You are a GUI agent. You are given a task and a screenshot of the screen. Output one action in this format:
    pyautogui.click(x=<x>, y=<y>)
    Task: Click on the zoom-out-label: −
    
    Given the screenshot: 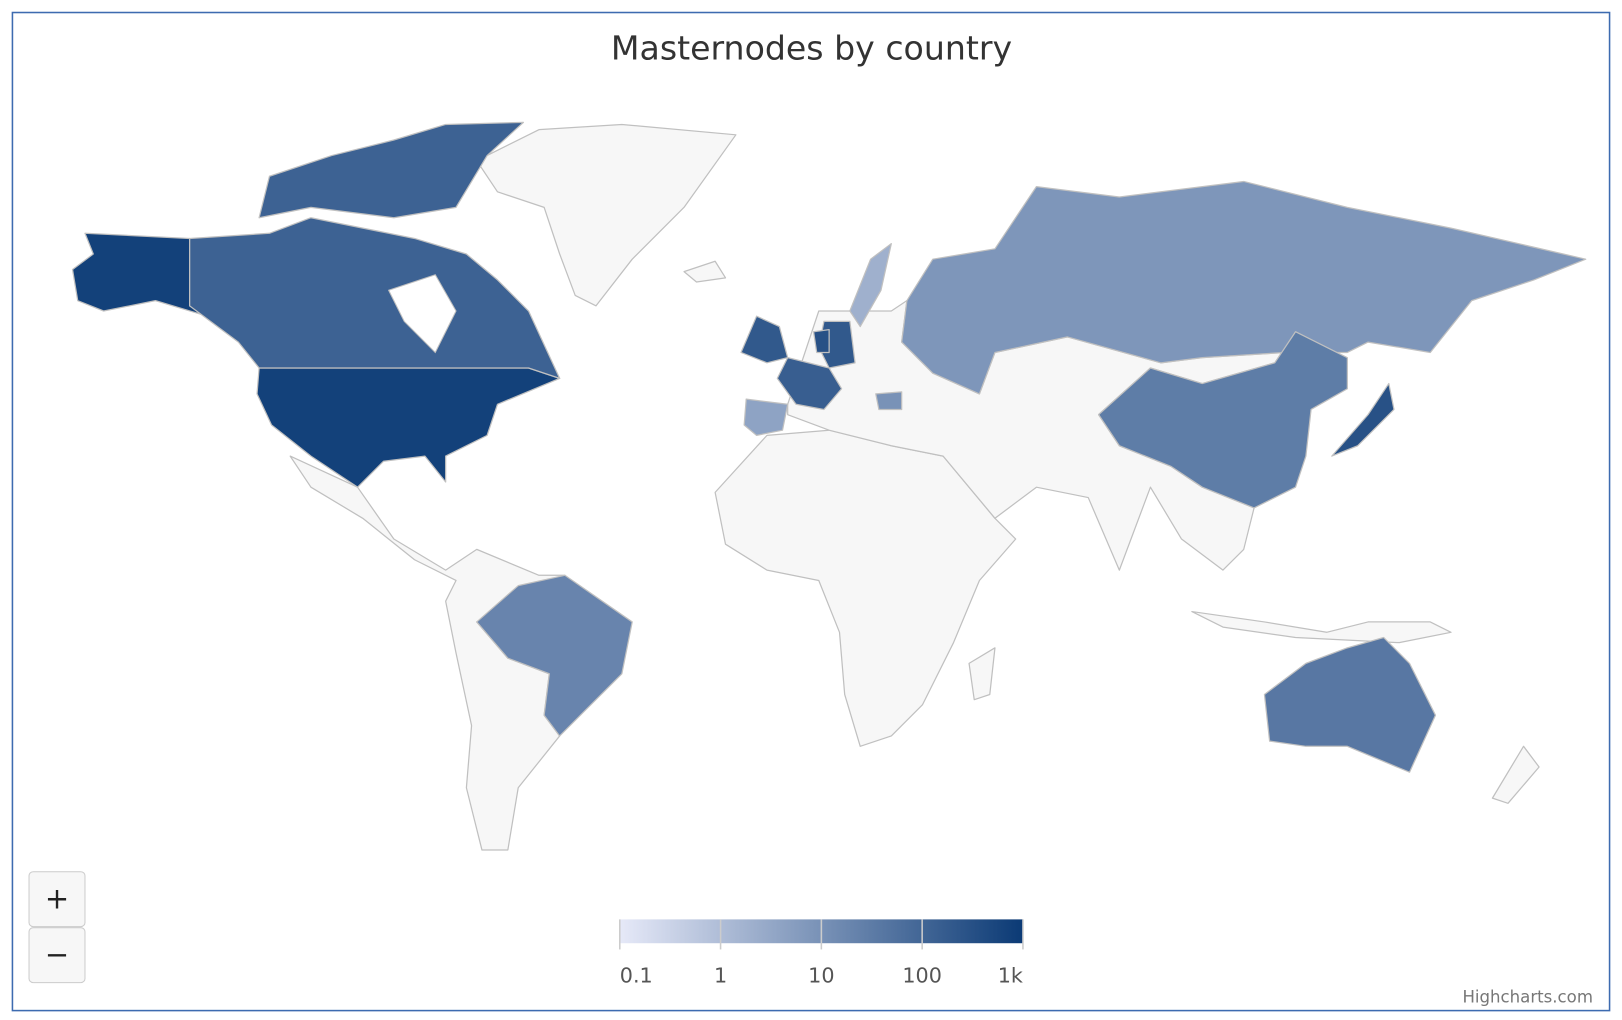 What is the action you would take?
    pyautogui.click(x=57, y=955)
    